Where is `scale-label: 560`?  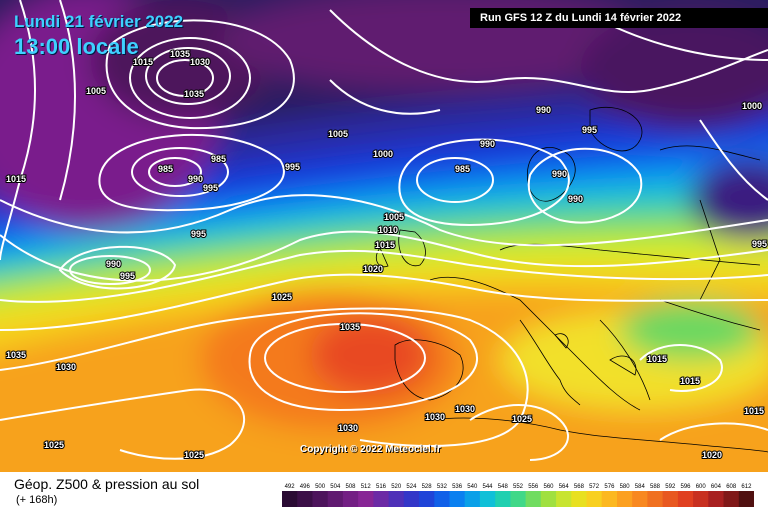 scale-label: 560 is located at coordinates (548, 487).